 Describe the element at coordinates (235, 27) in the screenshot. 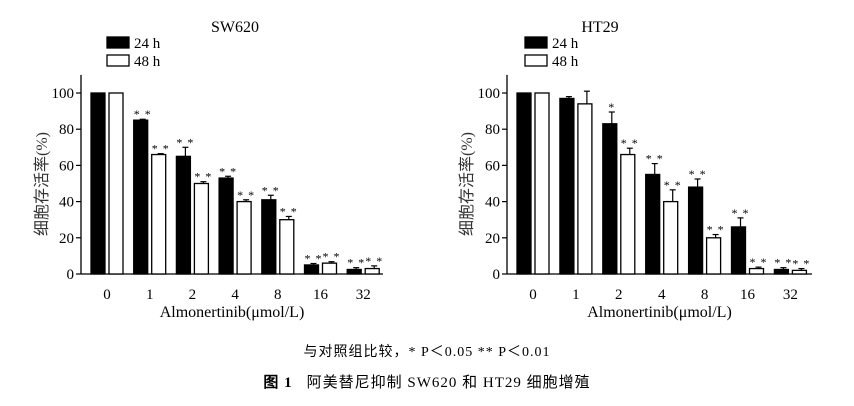

I see `chart-title: SW620` at that location.